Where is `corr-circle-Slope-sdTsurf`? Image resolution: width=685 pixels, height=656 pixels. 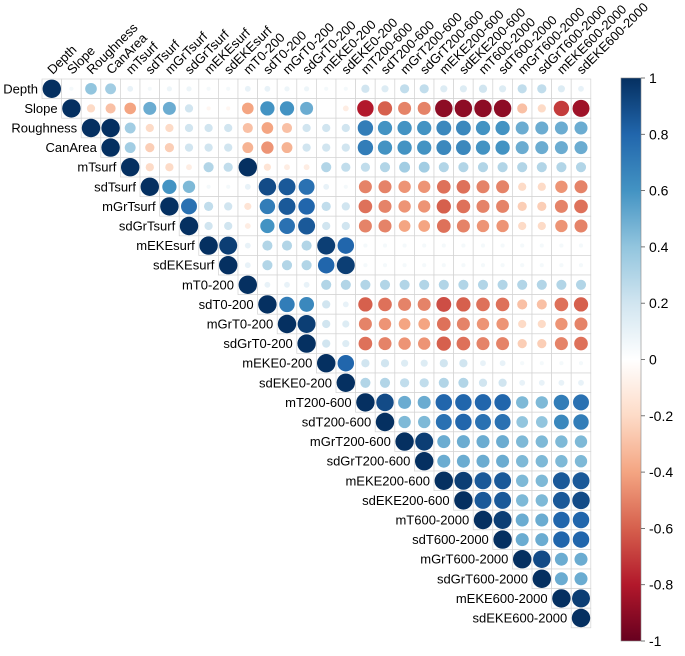 corr-circle-Slope-sdTsurf is located at coordinates (150, 108).